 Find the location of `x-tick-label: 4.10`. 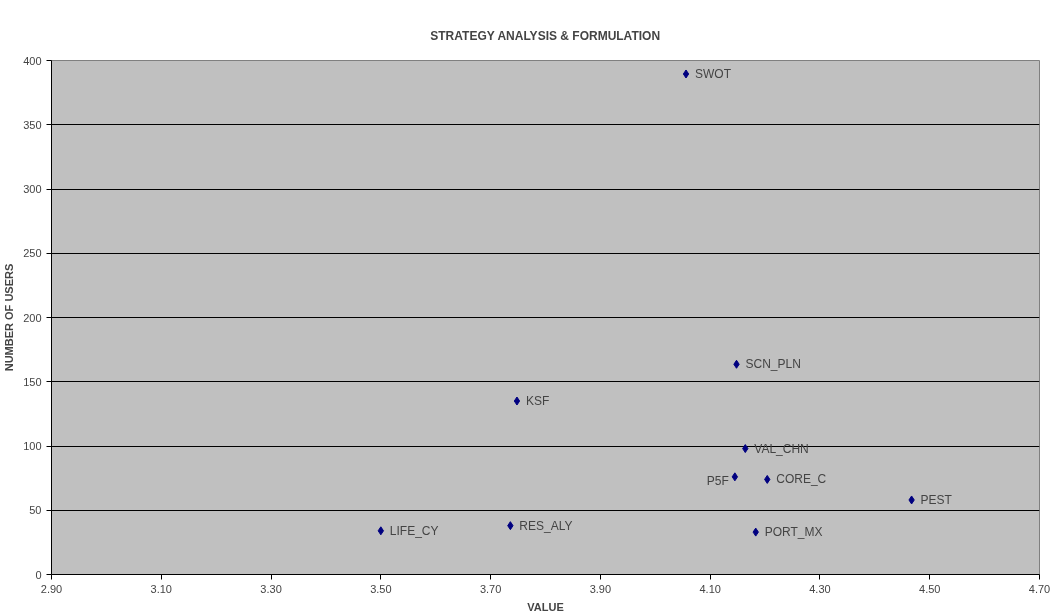

x-tick-label: 4.10 is located at coordinates (710, 588).